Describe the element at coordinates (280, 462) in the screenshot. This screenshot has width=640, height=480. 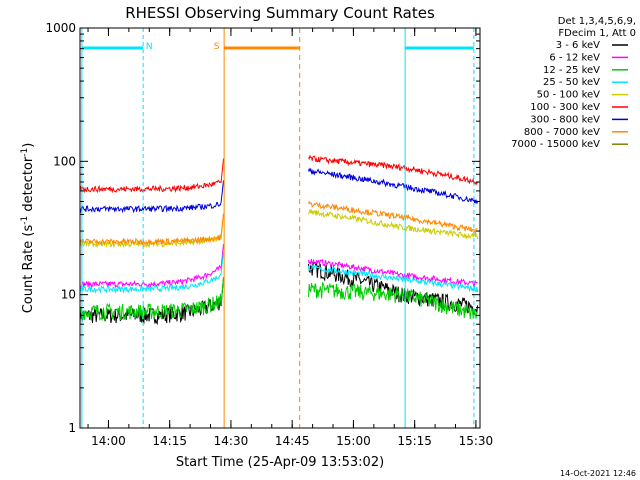
I see `x-axis-label: Start Time (25-Apr-09 13:53:02)` at that location.